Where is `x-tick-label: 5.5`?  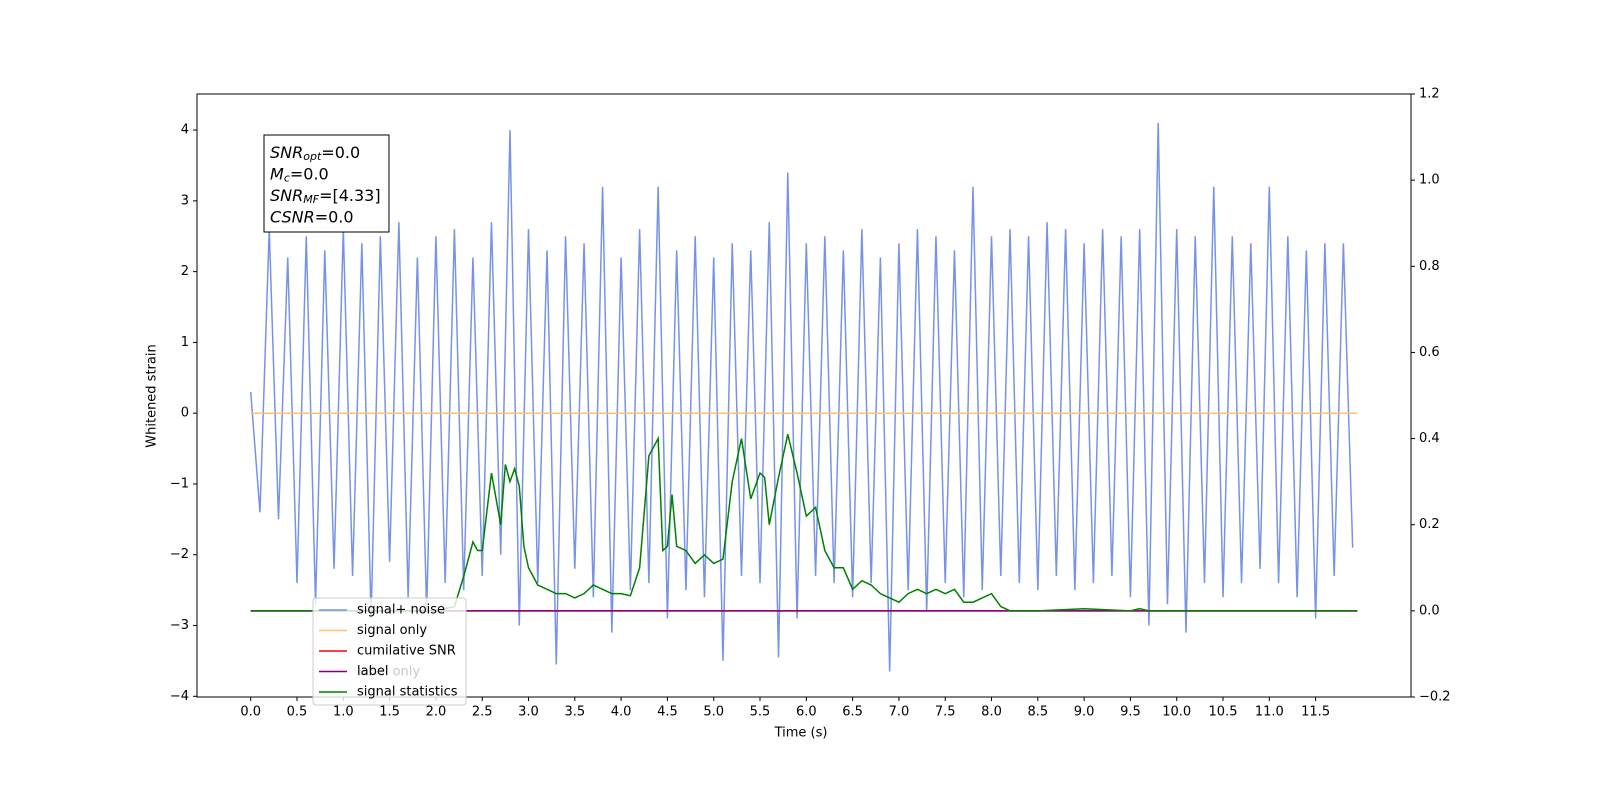
x-tick-label: 5.5 is located at coordinates (760, 712).